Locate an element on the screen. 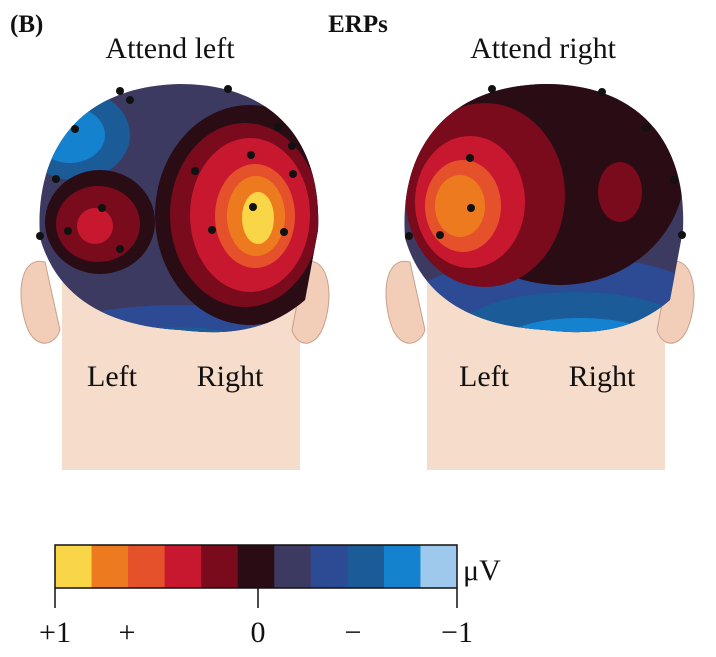  head-title: Attend left is located at coordinates (170, 48).